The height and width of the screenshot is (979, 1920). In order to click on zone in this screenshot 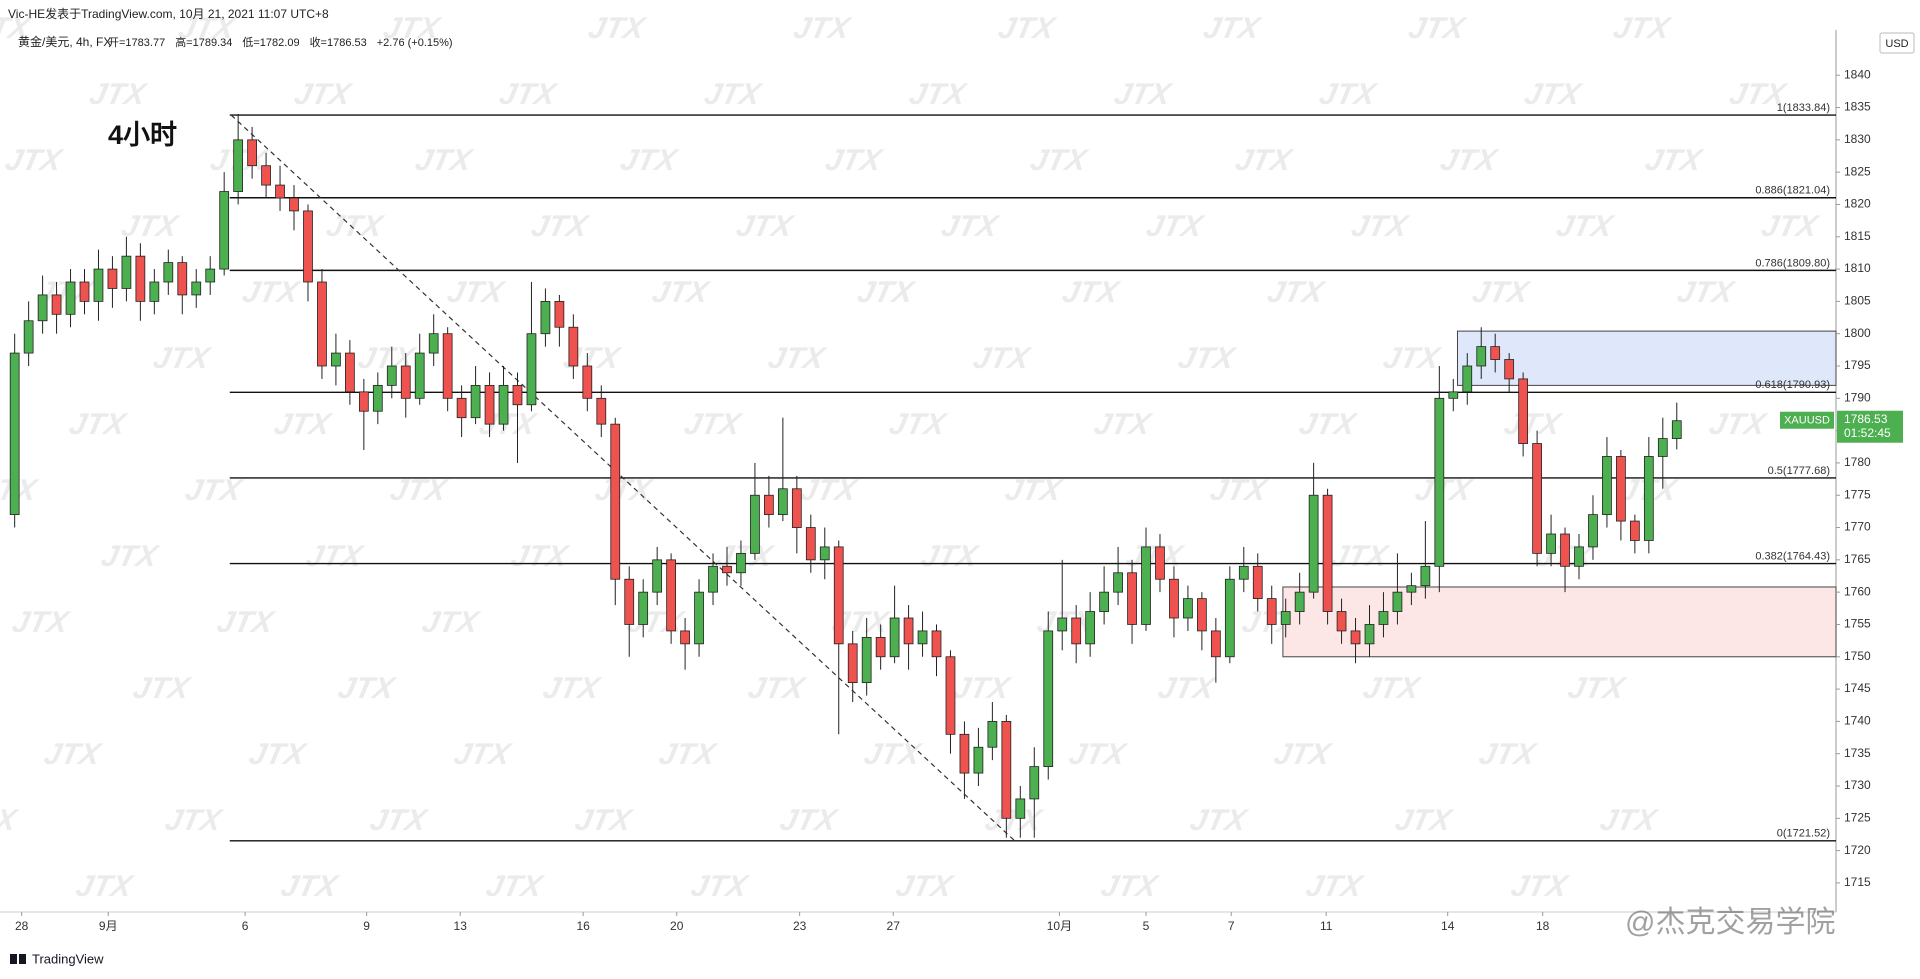, I will do `click(1559, 622)`.